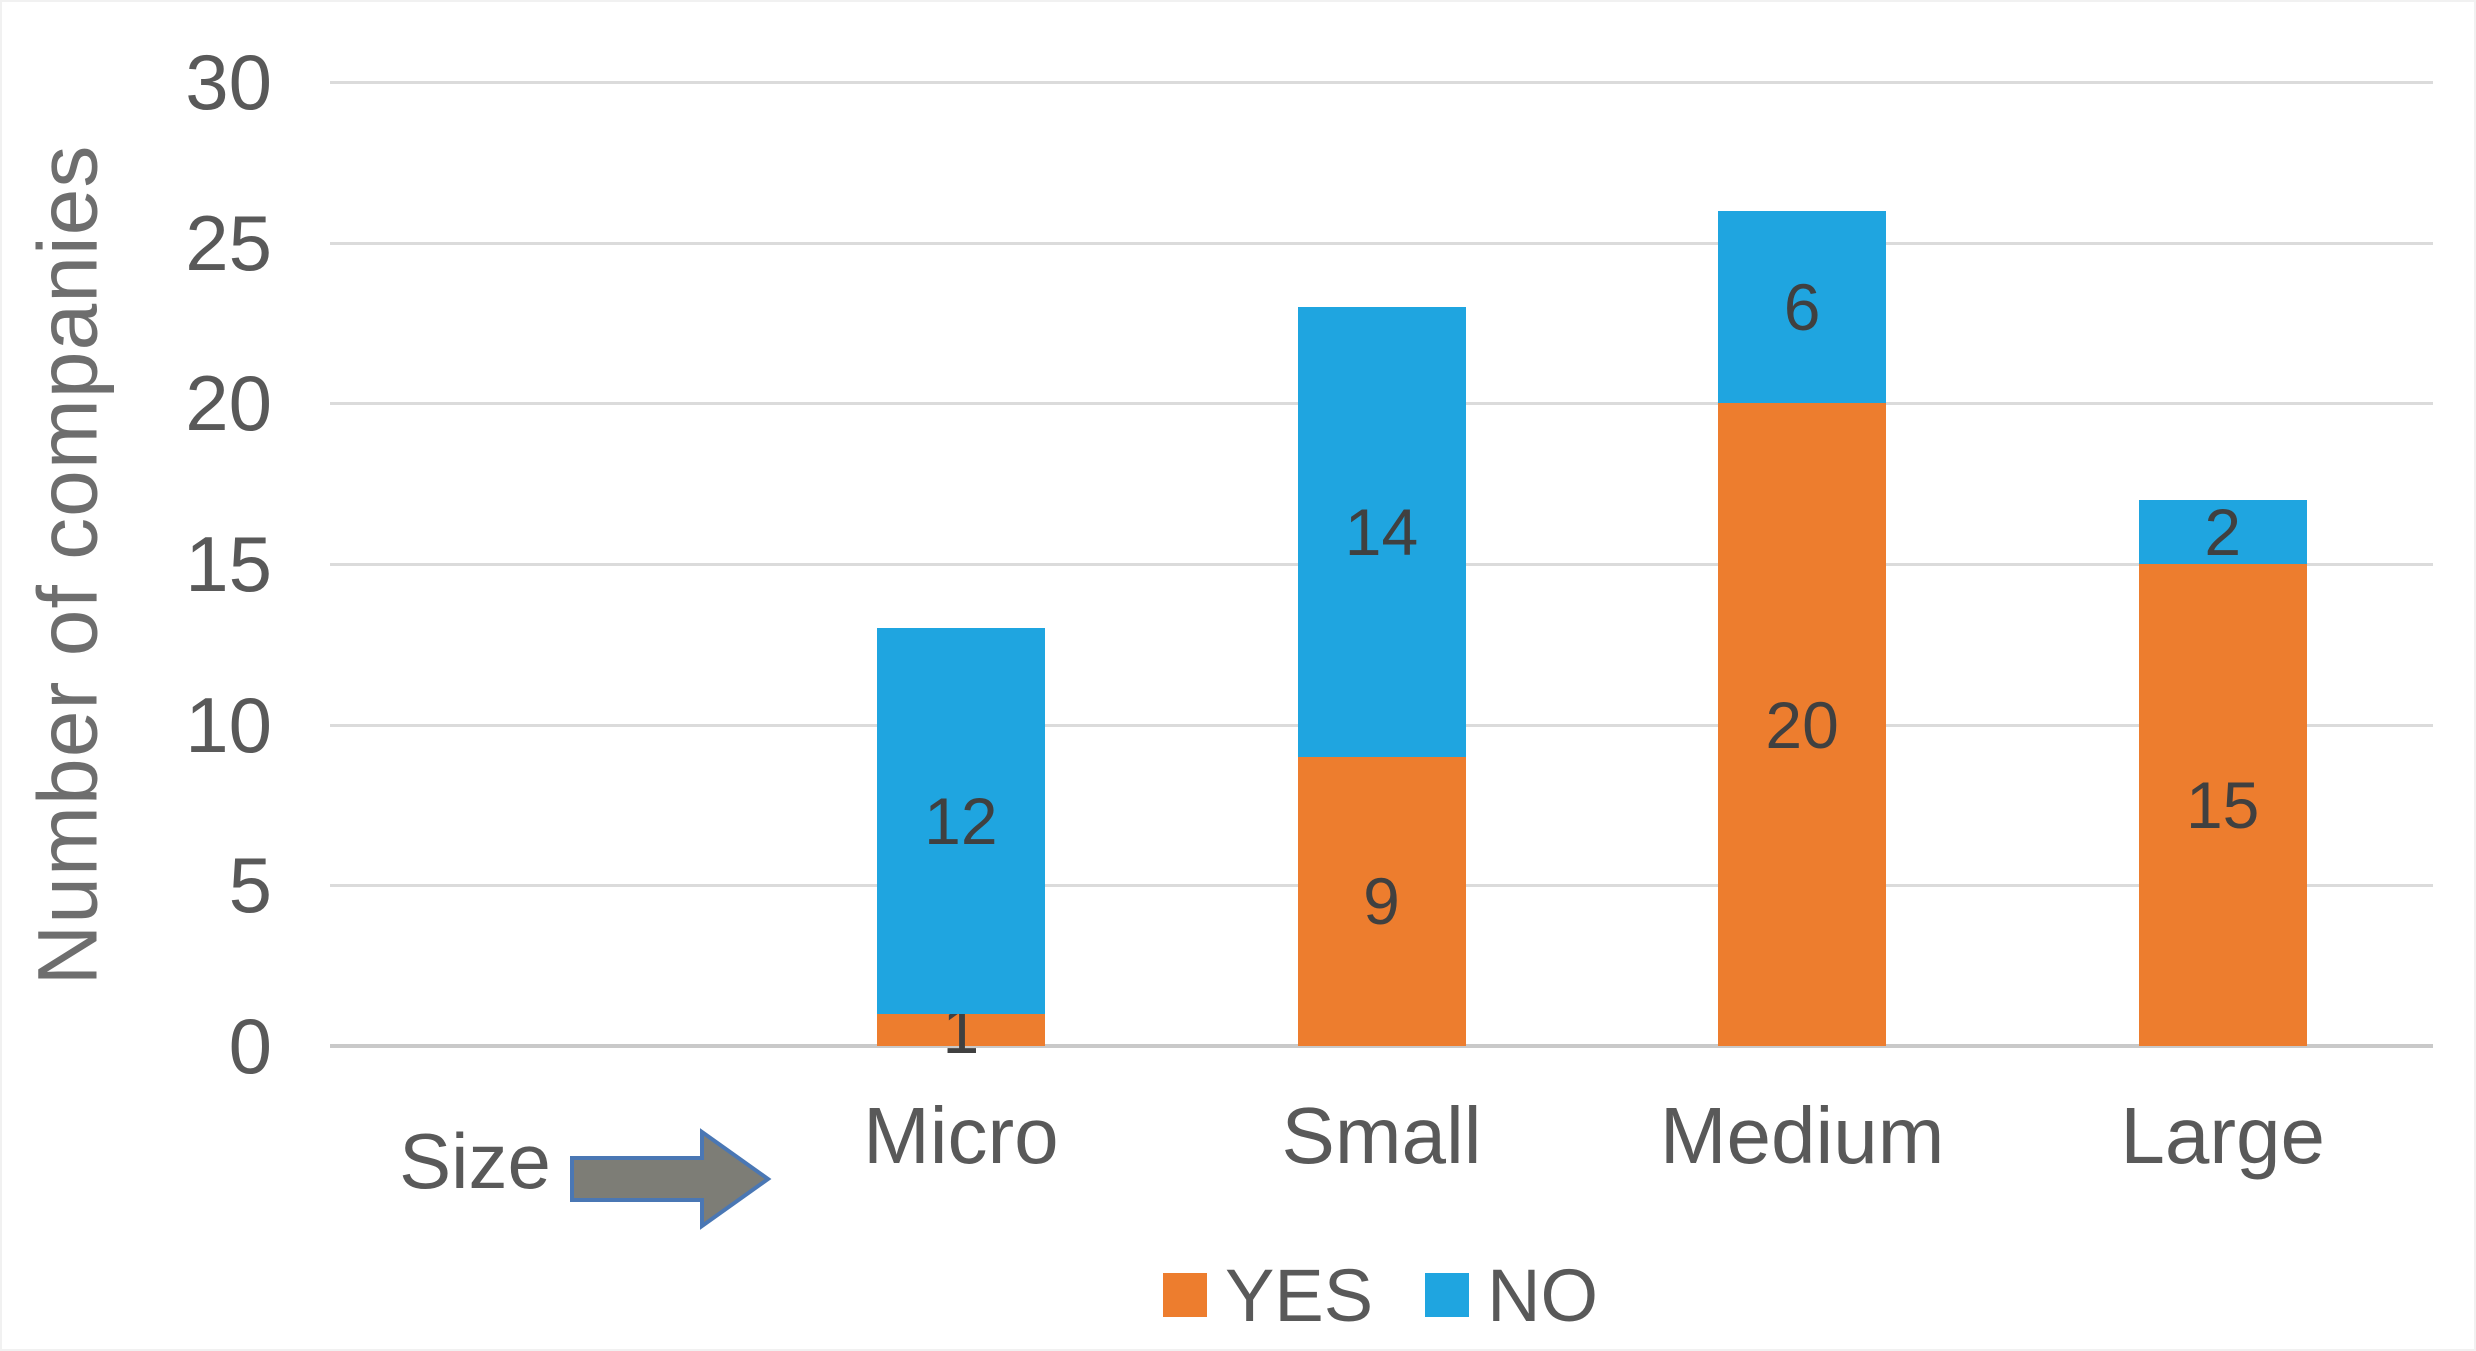  I want to click on y-tick-label: 0, so click(250, 1046).